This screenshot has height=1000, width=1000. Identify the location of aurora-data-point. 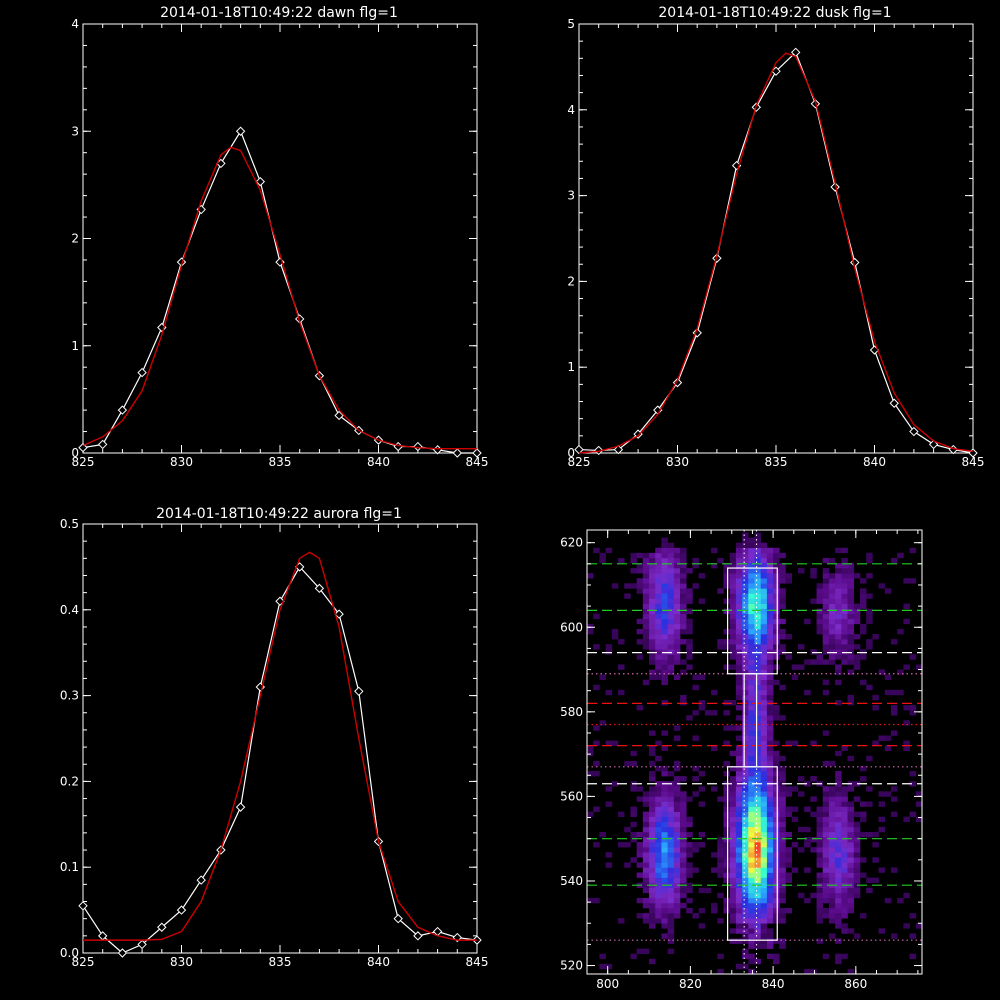
(181, 910).